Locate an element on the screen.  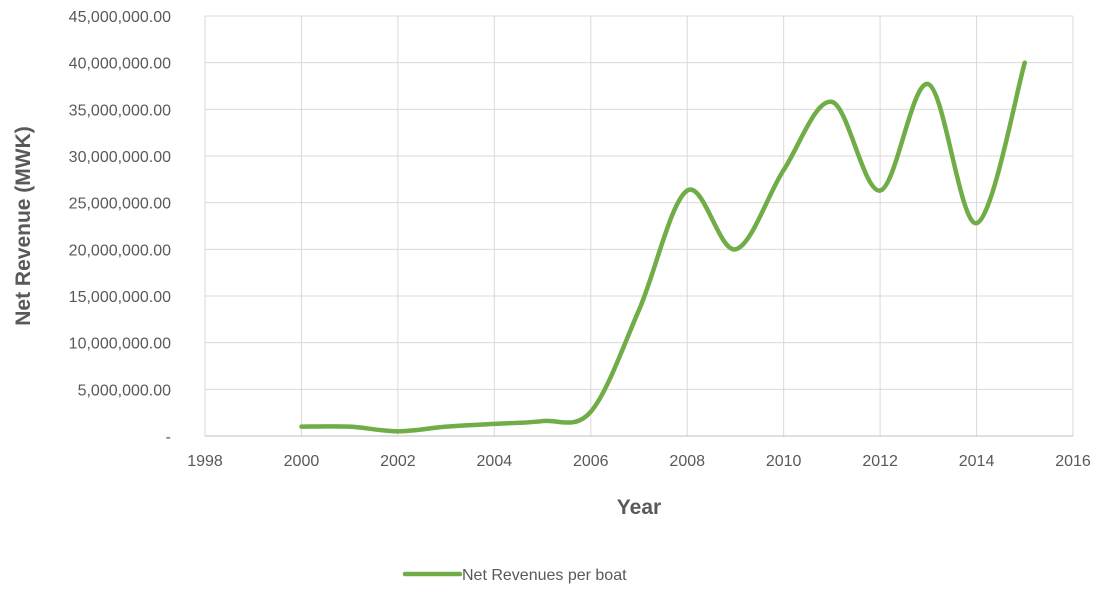
x-axis-title: Year is located at coordinates (639, 507).